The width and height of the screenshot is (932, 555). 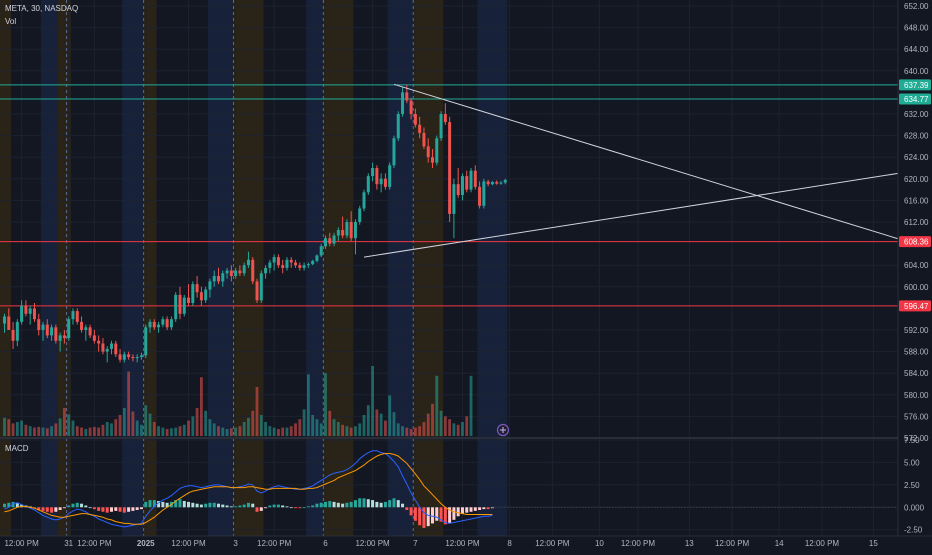 I want to click on signal-line, so click(x=248, y=489).